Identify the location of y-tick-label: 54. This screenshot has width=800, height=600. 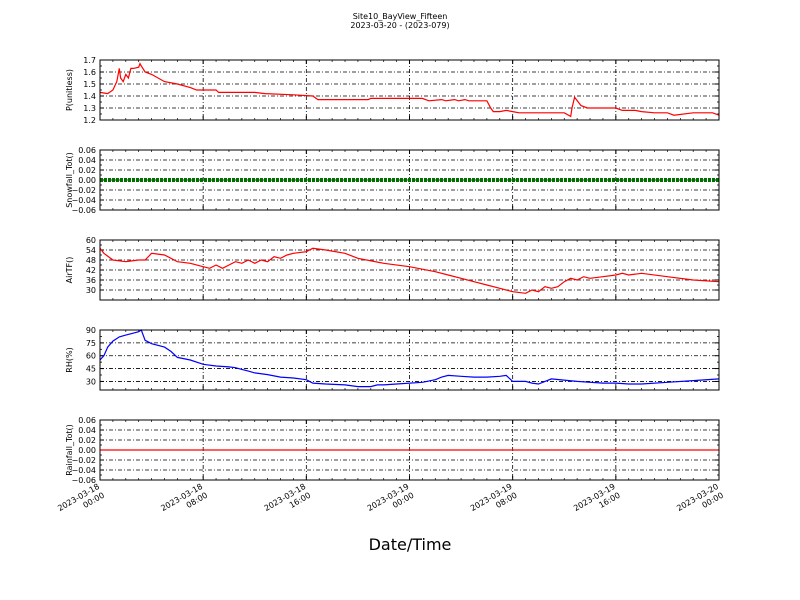
(91, 250).